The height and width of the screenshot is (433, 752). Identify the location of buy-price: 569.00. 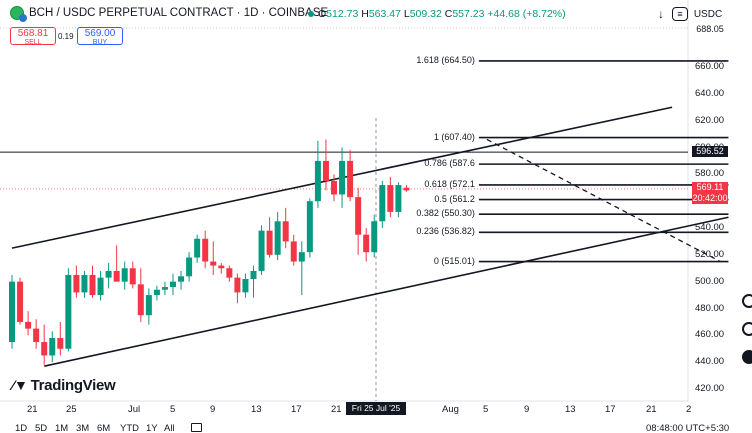
(100, 33).